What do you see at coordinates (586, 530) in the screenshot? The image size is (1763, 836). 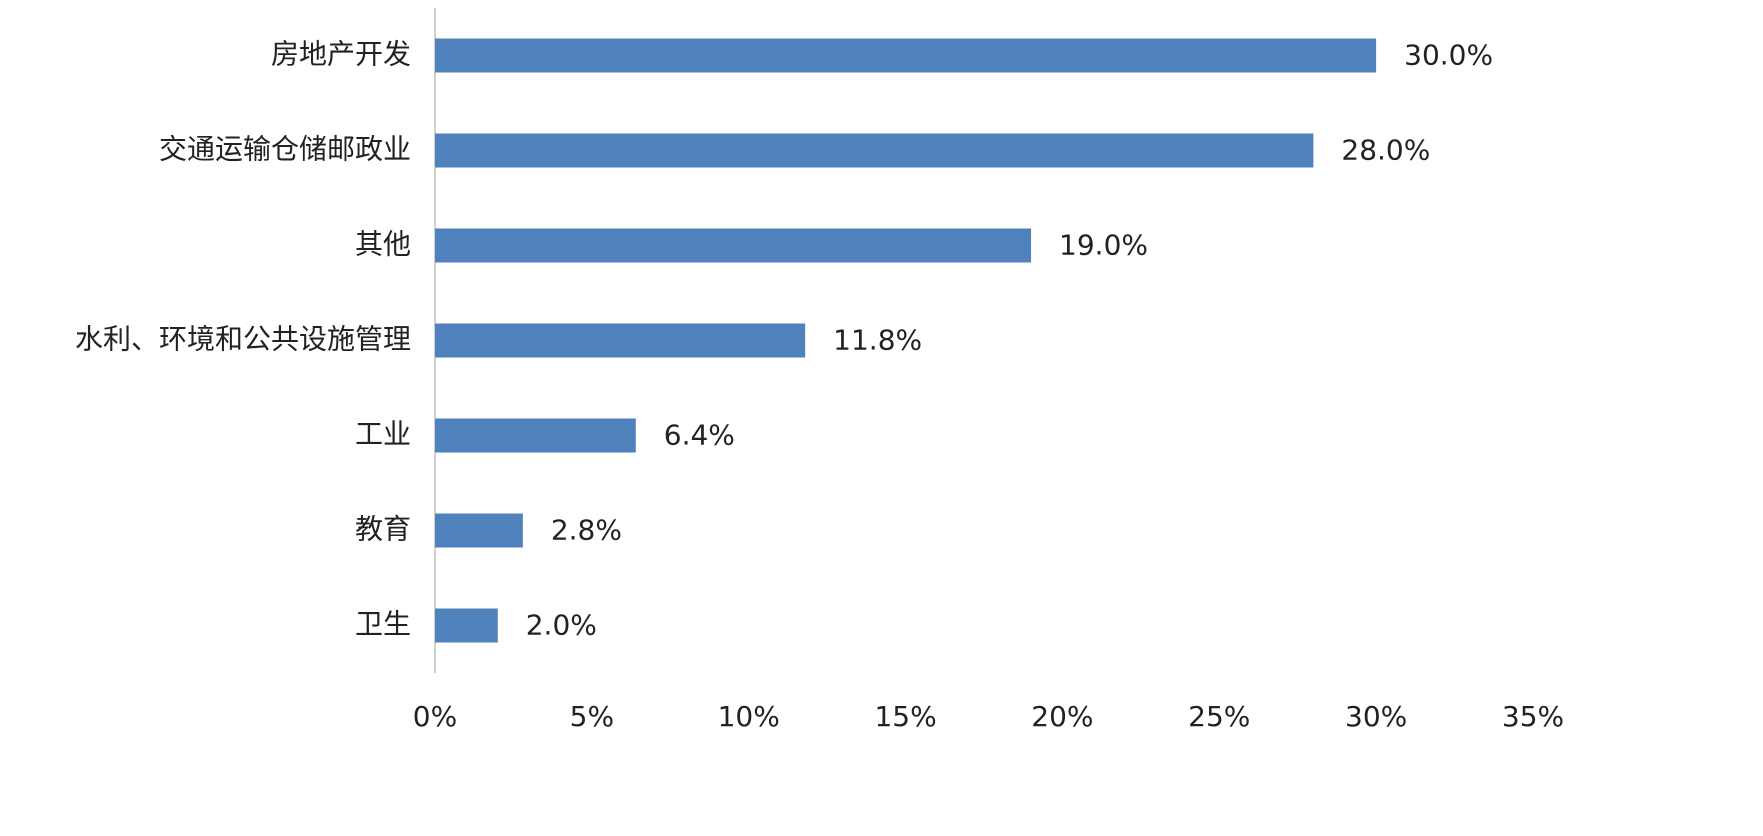 I see `data-label: 2.8%` at bounding box center [586, 530].